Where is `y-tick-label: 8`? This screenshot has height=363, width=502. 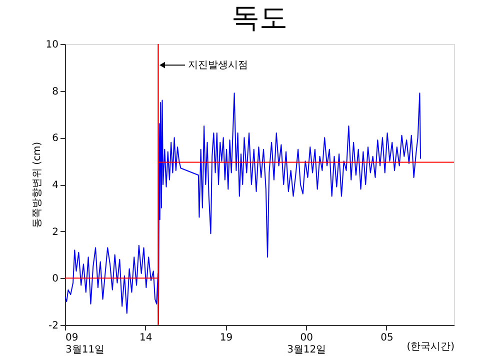
y-tick-label: 8 is located at coordinates (55, 92).